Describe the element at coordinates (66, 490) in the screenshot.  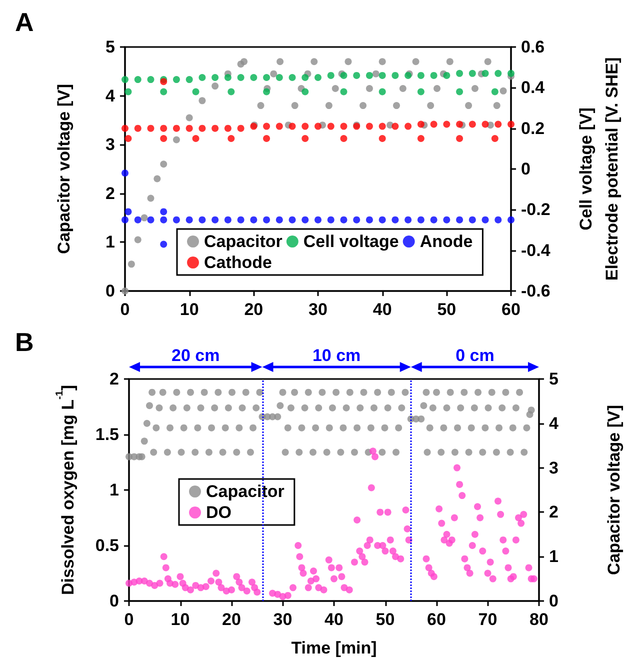
I see `y-axis-title: Dissolved oxygen [mg L-1]` at that location.